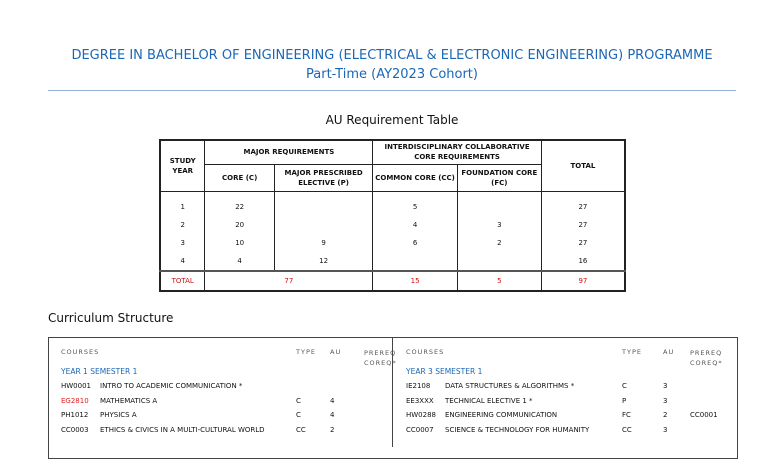  Describe the element at coordinates (129, 400) in the screenshot. I see `course-title: MATHEMATICS A` at that location.